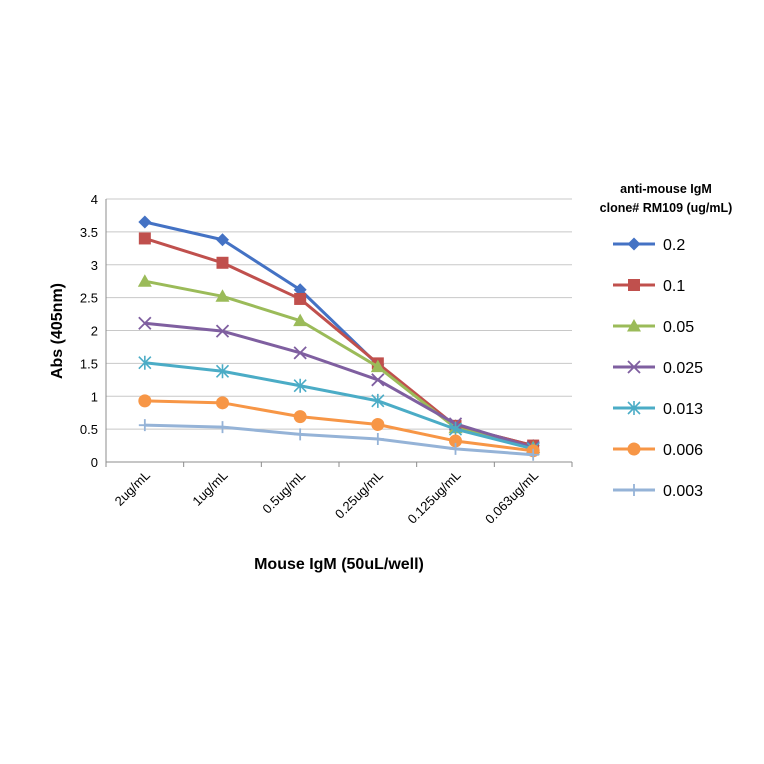 Image resolution: width=764 pixels, height=764 pixels. Describe the element at coordinates (658, 450) in the screenshot. I see `legend-item-0.006: 0.006` at that location.